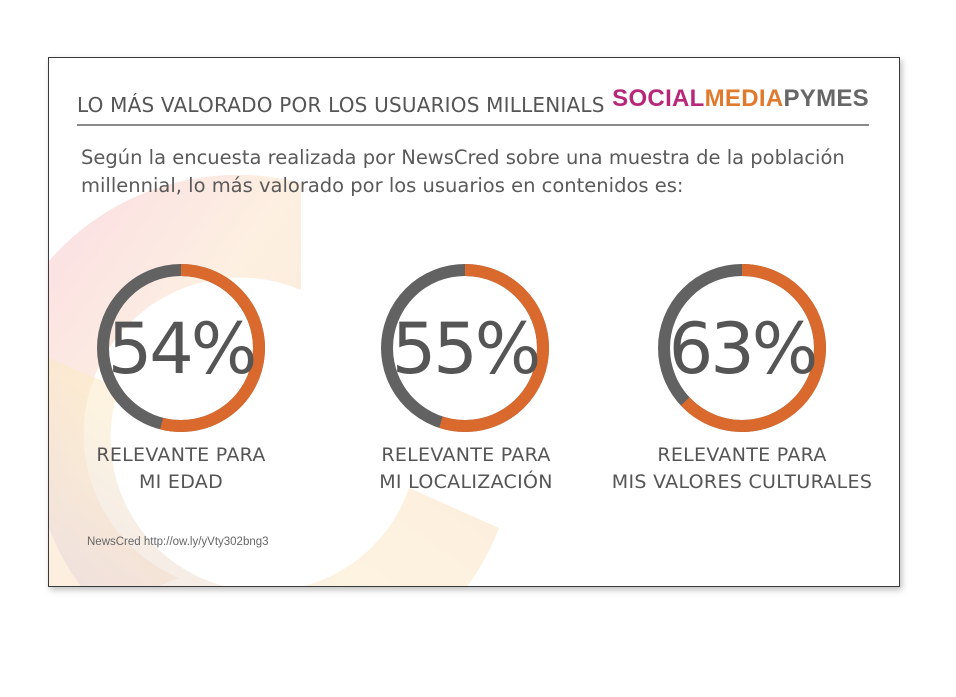 The image size is (956, 697). I want to click on label-line: MI EDAD, so click(181, 482).